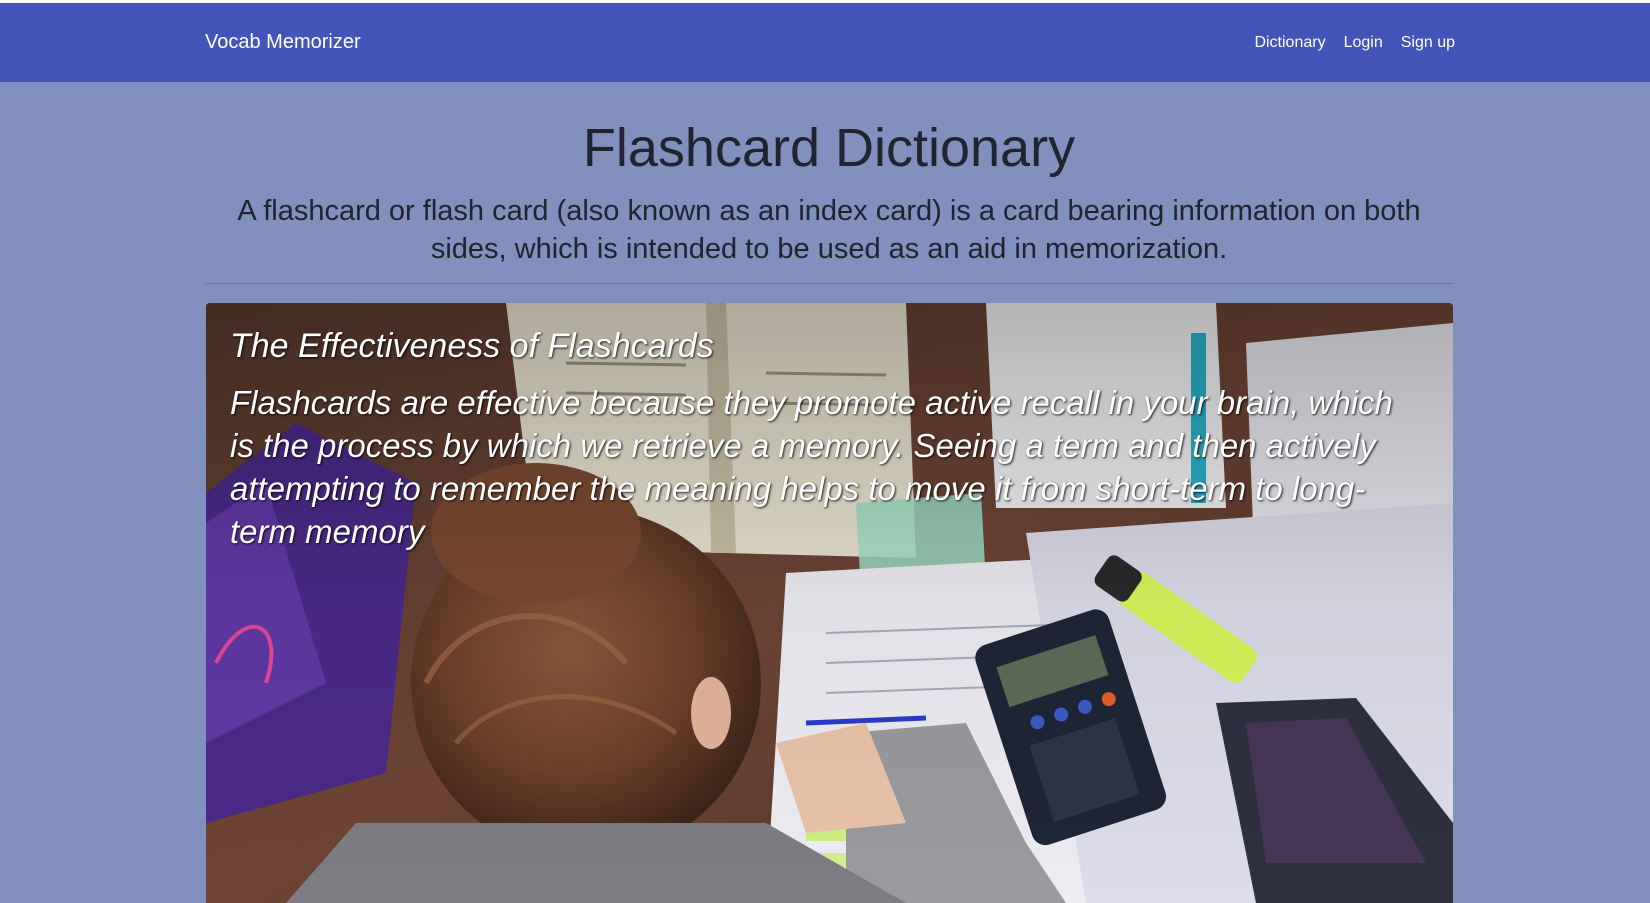 This screenshot has height=903, width=1650. Describe the element at coordinates (829, 283) in the screenshot. I see `divider` at that location.